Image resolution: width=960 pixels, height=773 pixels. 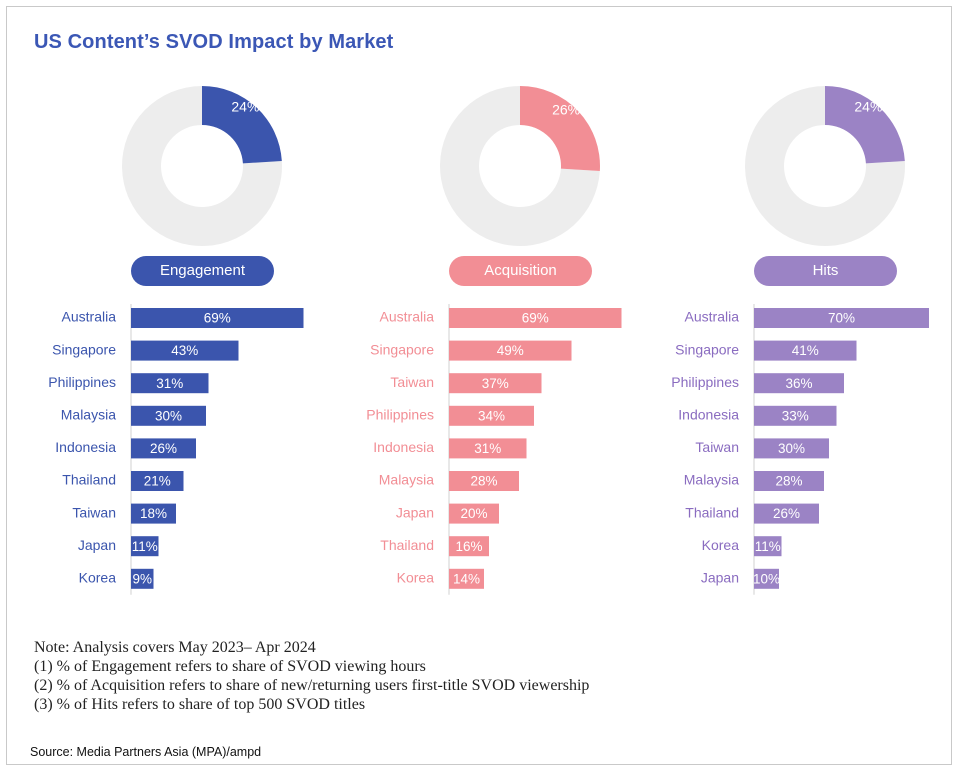 I want to click on source-text: Source: Media Partners Asia (MPA)/ampd, so click(x=146, y=752).